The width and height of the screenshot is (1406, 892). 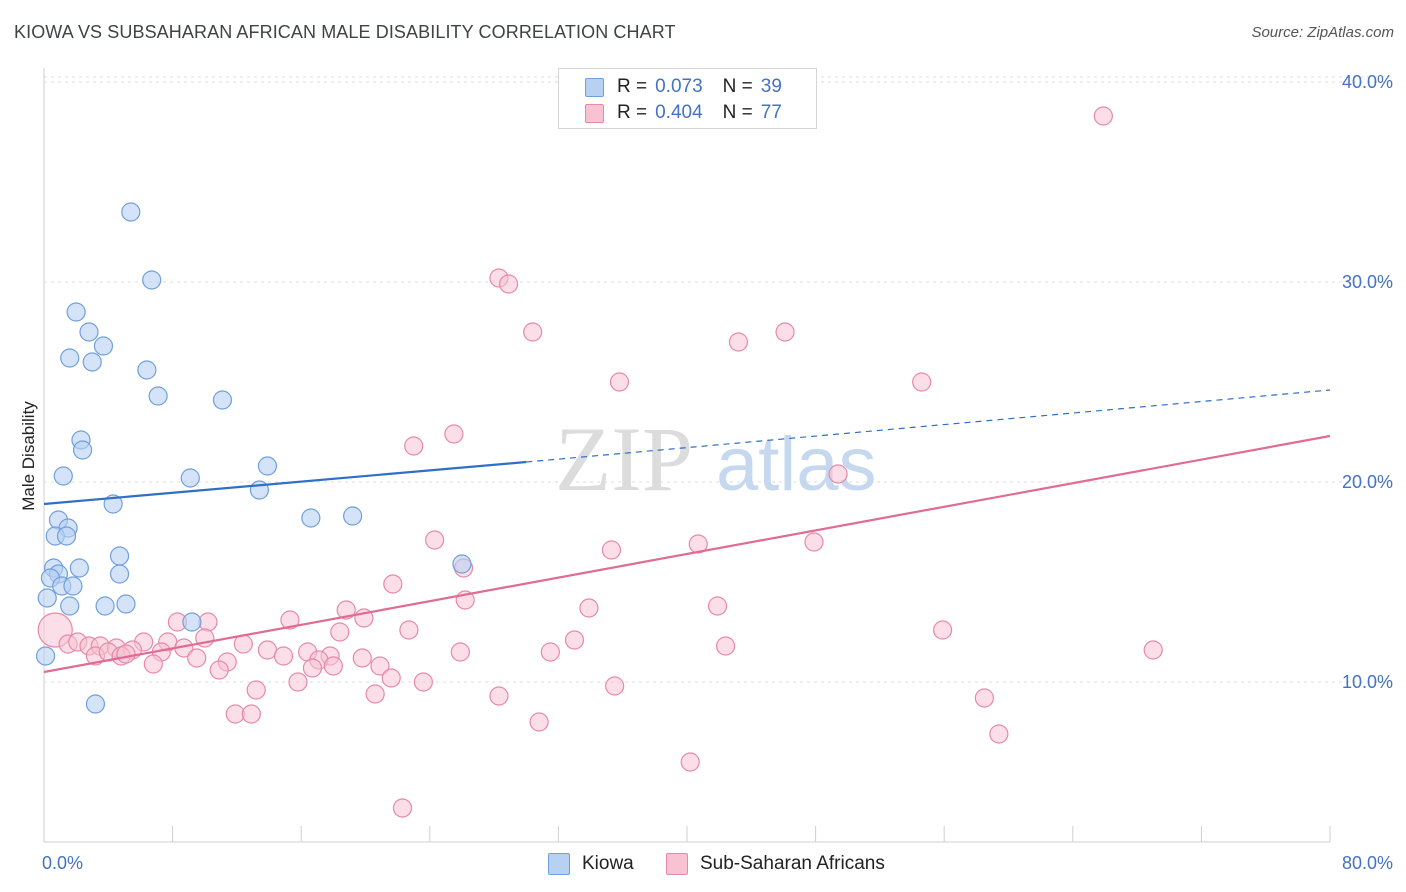 What do you see at coordinates (1322, 32) in the screenshot?
I see `source-label: Source: ZipAtlas.com` at bounding box center [1322, 32].